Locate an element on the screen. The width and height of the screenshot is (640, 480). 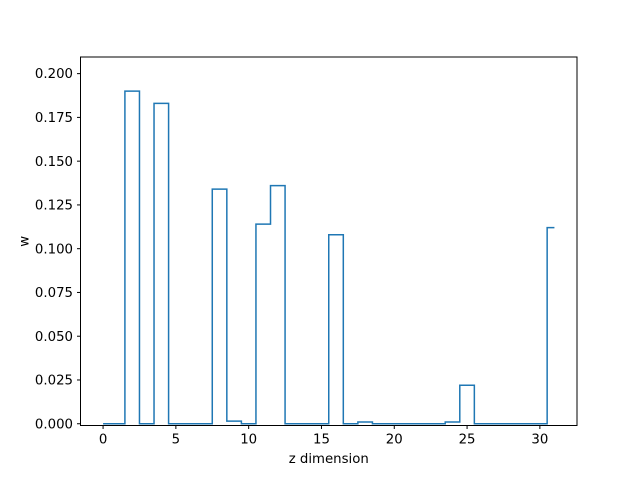
x-tick-label: 0 is located at coordinates (103, 440).